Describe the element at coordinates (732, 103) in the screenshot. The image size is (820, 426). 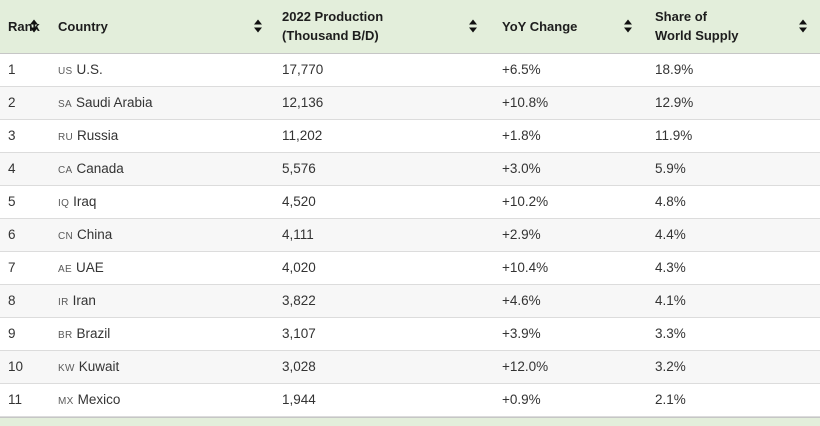
I see `share-cell: 12.9%` at that location.